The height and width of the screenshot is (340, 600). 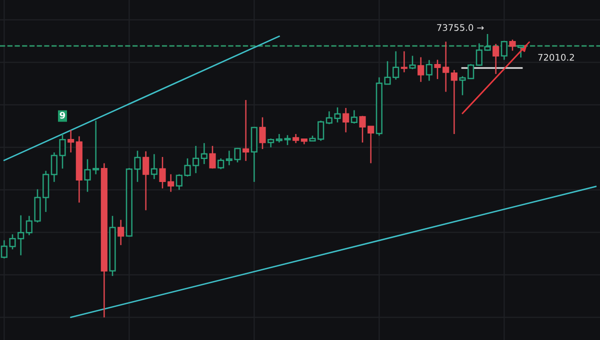 What do you see at coordinates (460, 27) in the screenshot?
I see `text: 73755.0 →` at bounding box center [460, 27].